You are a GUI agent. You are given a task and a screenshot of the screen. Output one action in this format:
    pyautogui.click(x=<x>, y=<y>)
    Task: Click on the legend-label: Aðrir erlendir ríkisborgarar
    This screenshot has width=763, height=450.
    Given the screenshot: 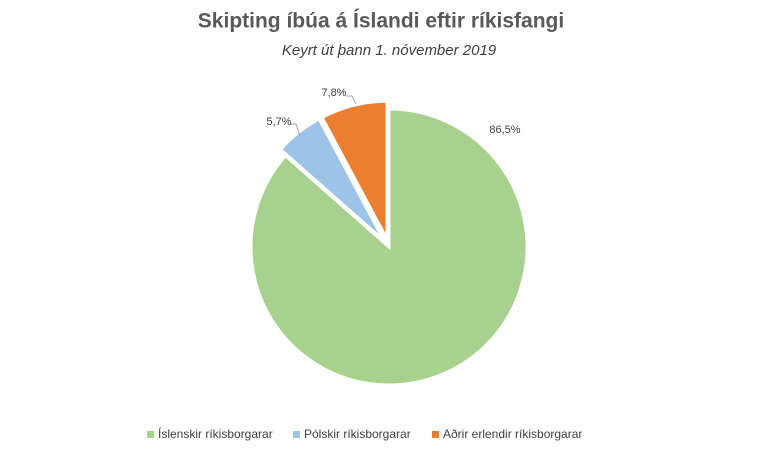 What is the action you would take?
    pyautogui.click(x=512, y=434)
    